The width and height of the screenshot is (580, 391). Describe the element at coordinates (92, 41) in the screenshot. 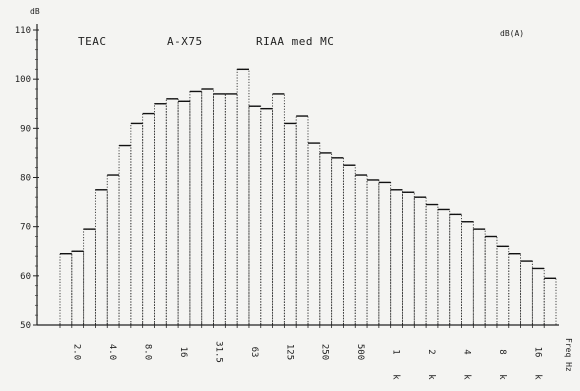

I see `title-brand: TEAC` at that location.